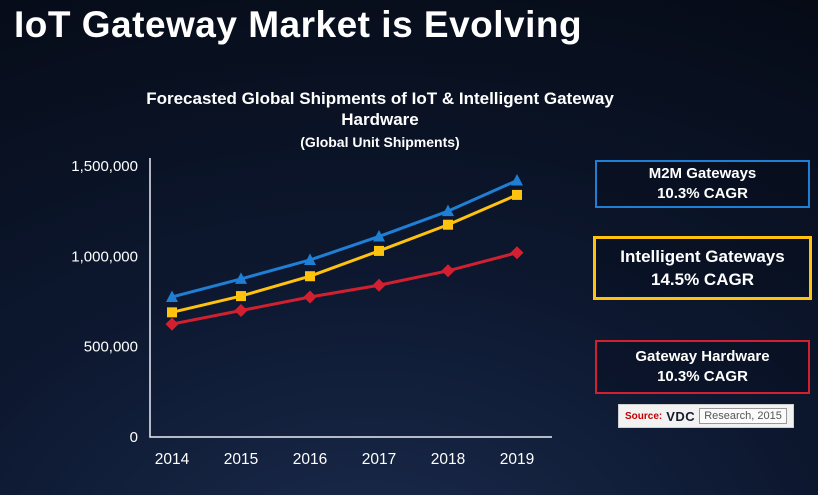 The height and width of the screenshot is (495, 818). I want to click on x-axis-tick-label: 2015, so click(241, 459).